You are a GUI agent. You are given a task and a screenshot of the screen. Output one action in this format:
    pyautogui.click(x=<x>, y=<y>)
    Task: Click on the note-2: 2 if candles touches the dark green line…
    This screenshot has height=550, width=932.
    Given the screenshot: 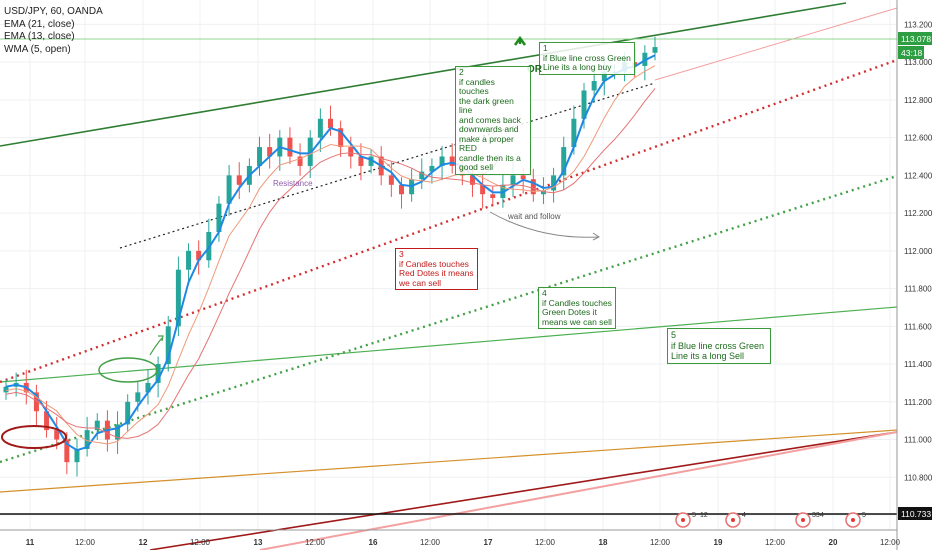 What is the action you would take?
    pyautogui.click(x=493, y=120)
    